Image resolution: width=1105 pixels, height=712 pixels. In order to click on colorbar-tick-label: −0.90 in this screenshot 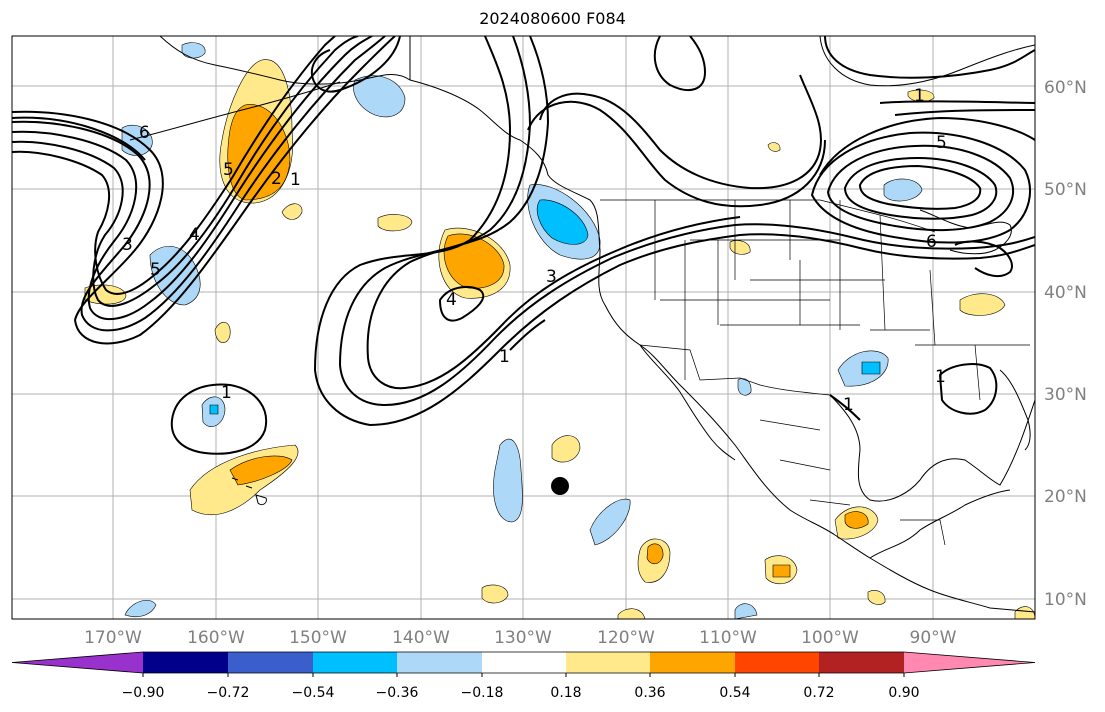, I will do `click(143, 693)`.